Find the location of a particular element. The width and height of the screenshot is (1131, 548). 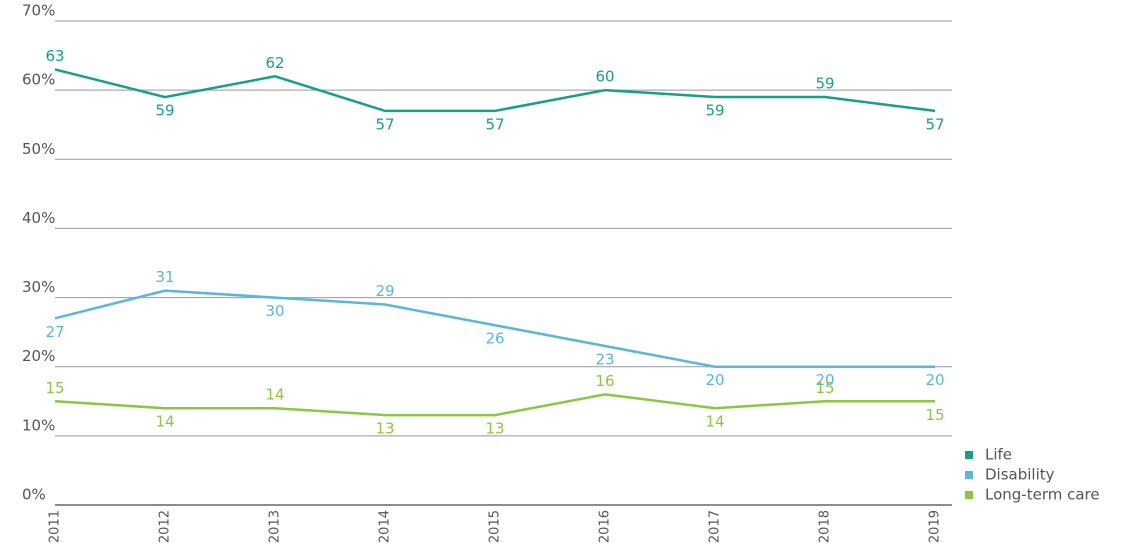

y-tick-label: 20% is located at coordinates (38, 356).